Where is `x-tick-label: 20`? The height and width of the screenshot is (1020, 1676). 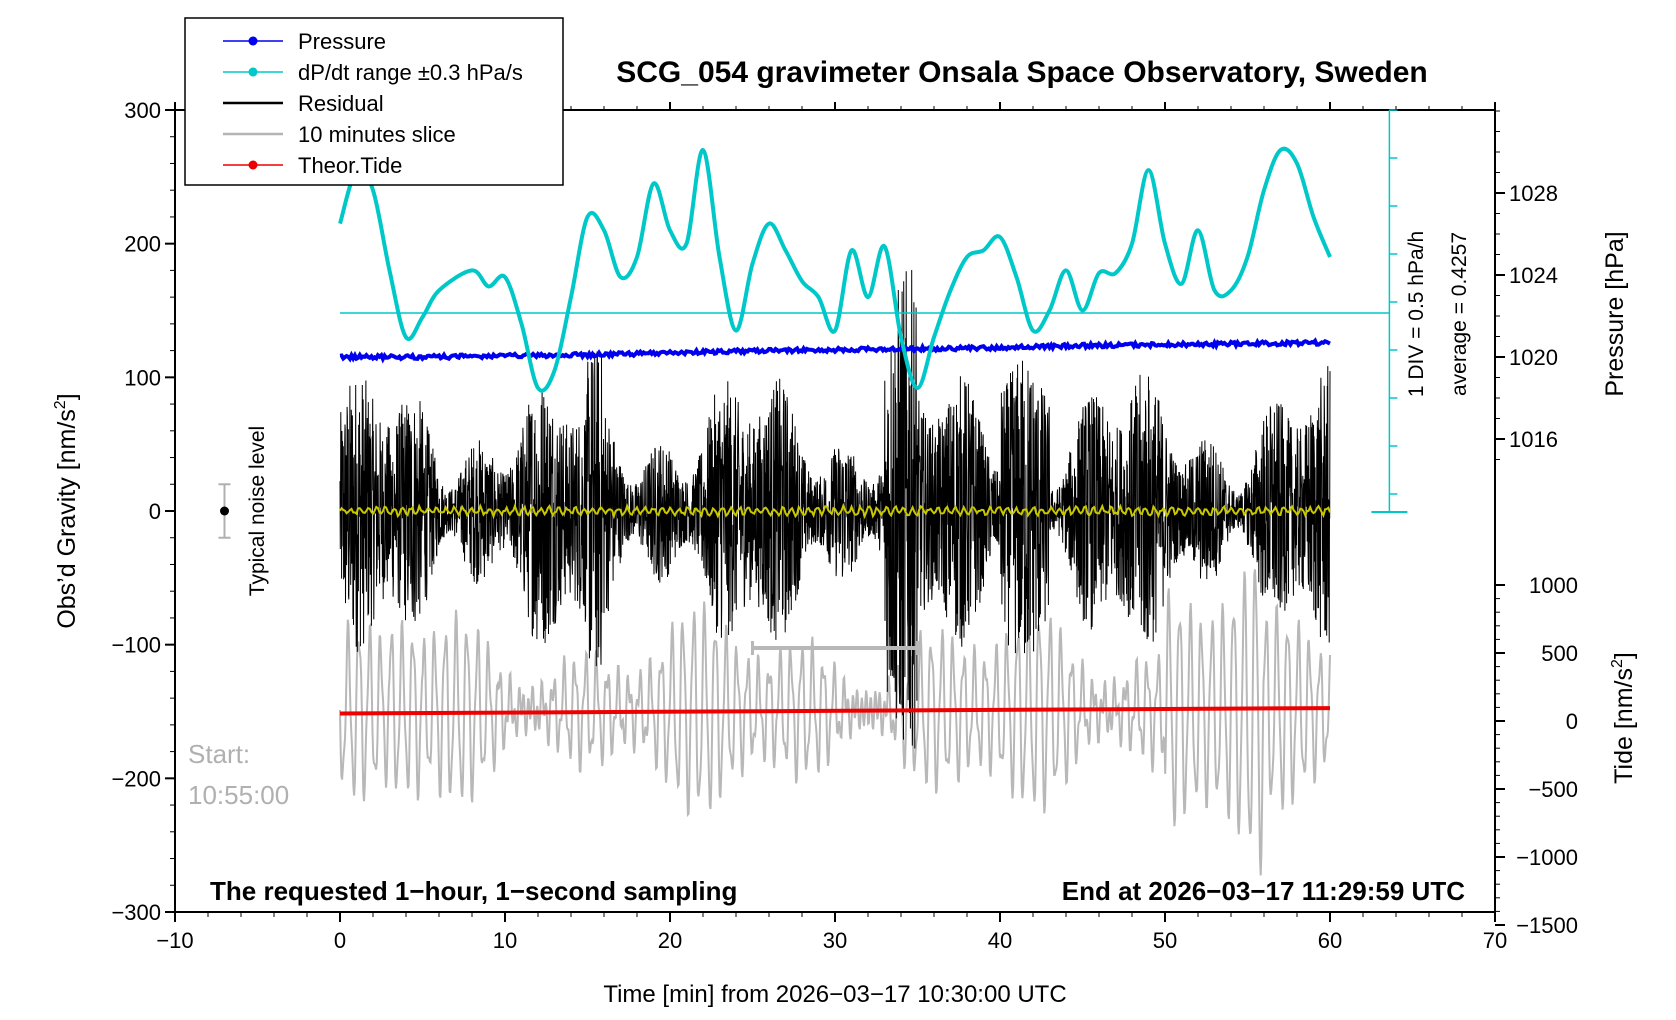 x-tick-label: 20 is located at coordinates (670, 940).